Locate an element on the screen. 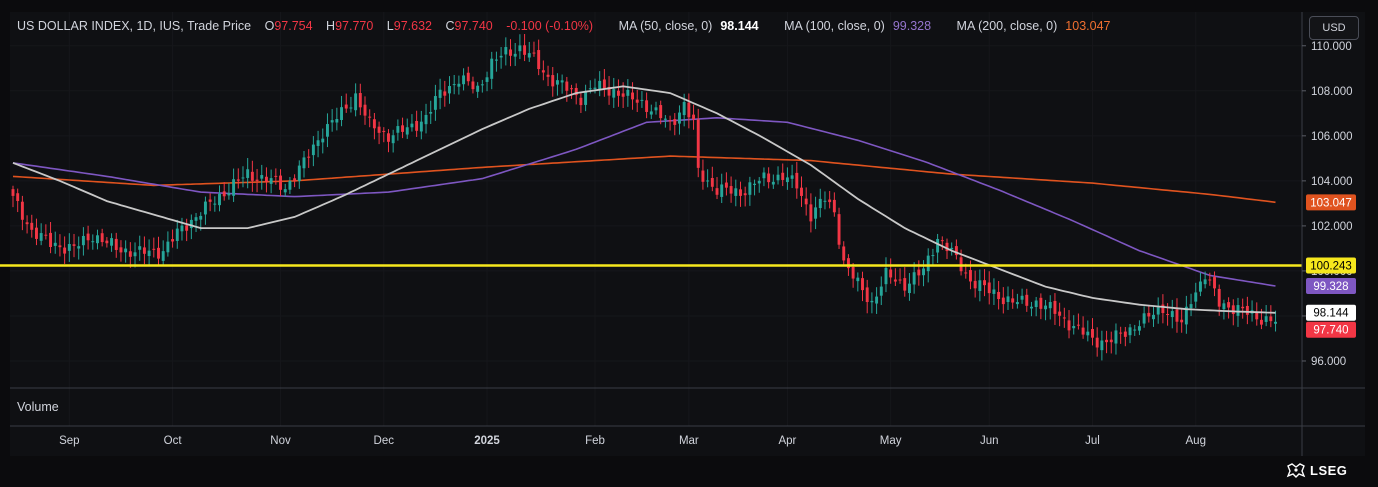  ma50-label: MA (50, close, 0) is located at coordinates (665, 26).